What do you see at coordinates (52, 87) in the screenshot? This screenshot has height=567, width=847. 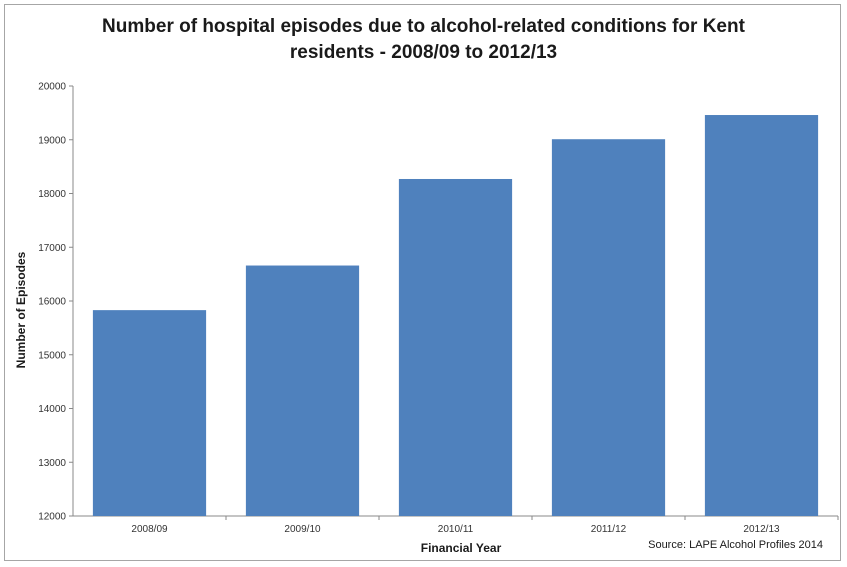 I see `y-tick-label: 20000` at bounding box center [52, 87].